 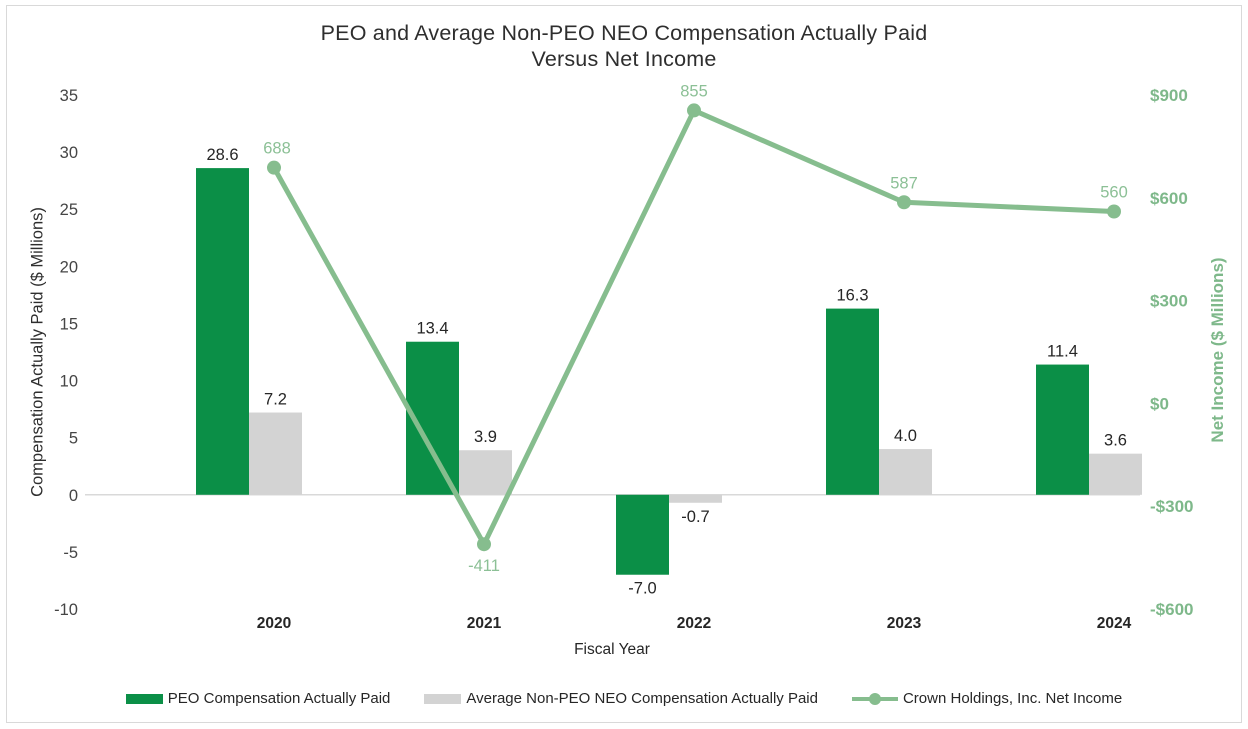 What do you see at coordinates (484, 566) in the screenshot?
I see `net-income-data-label: -411` at bounding box center [484, 566].